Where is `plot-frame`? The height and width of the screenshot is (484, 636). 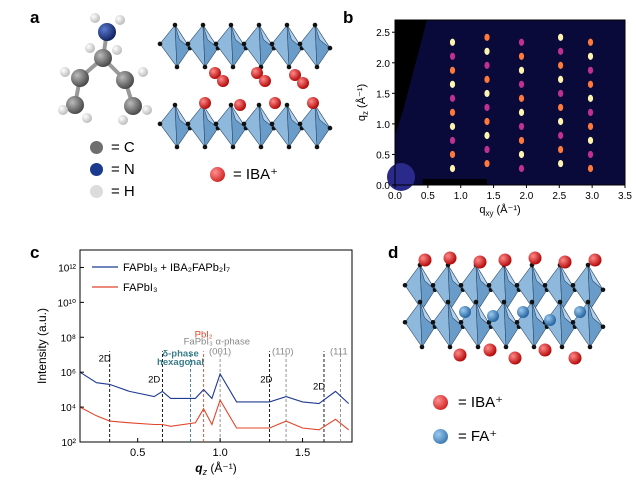 plot-frame is located at coordinates (510, 102).